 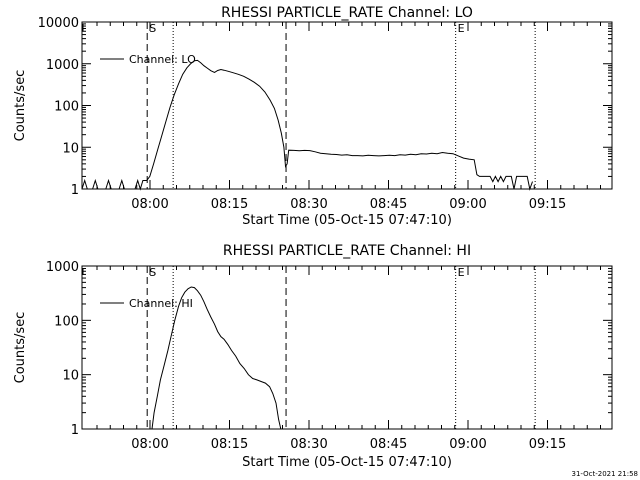 What do you see at coordinates (216, 358) in the screenshot?
I see `series-line` at bounding box center [216, 358].